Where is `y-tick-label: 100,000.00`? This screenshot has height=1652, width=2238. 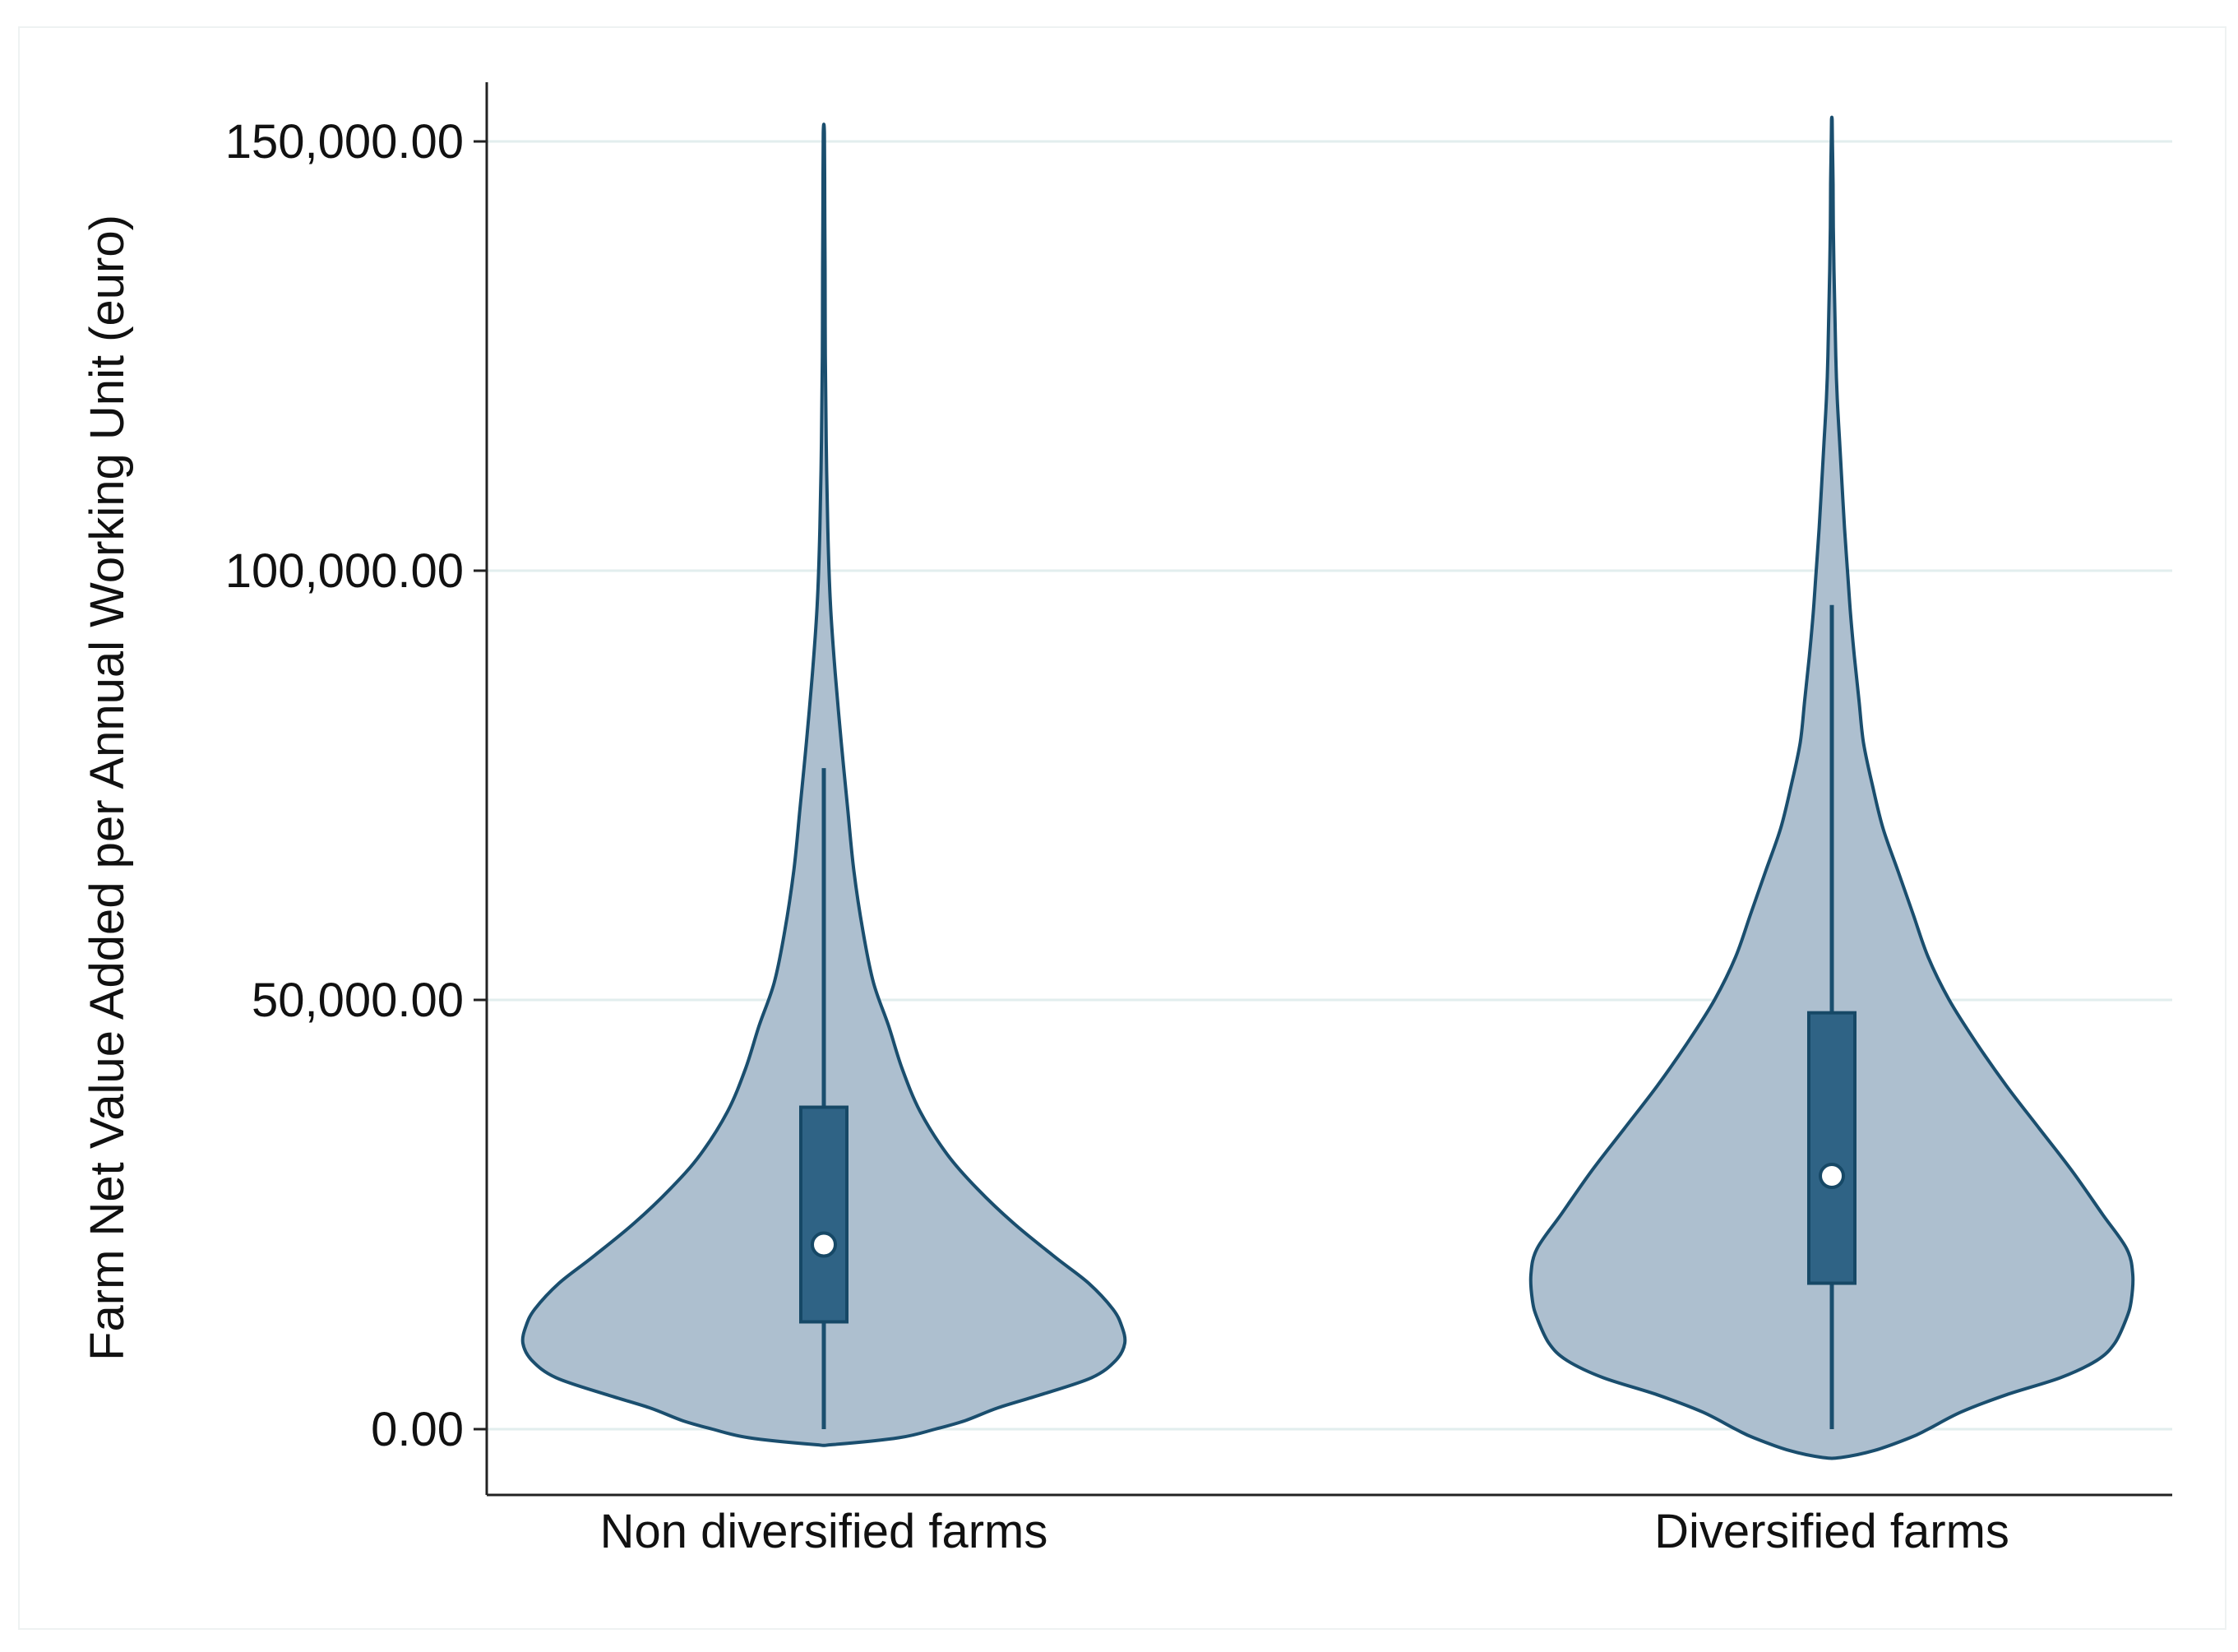 y-tick-label: 100,000.00 is located at coordinates (344, 571).